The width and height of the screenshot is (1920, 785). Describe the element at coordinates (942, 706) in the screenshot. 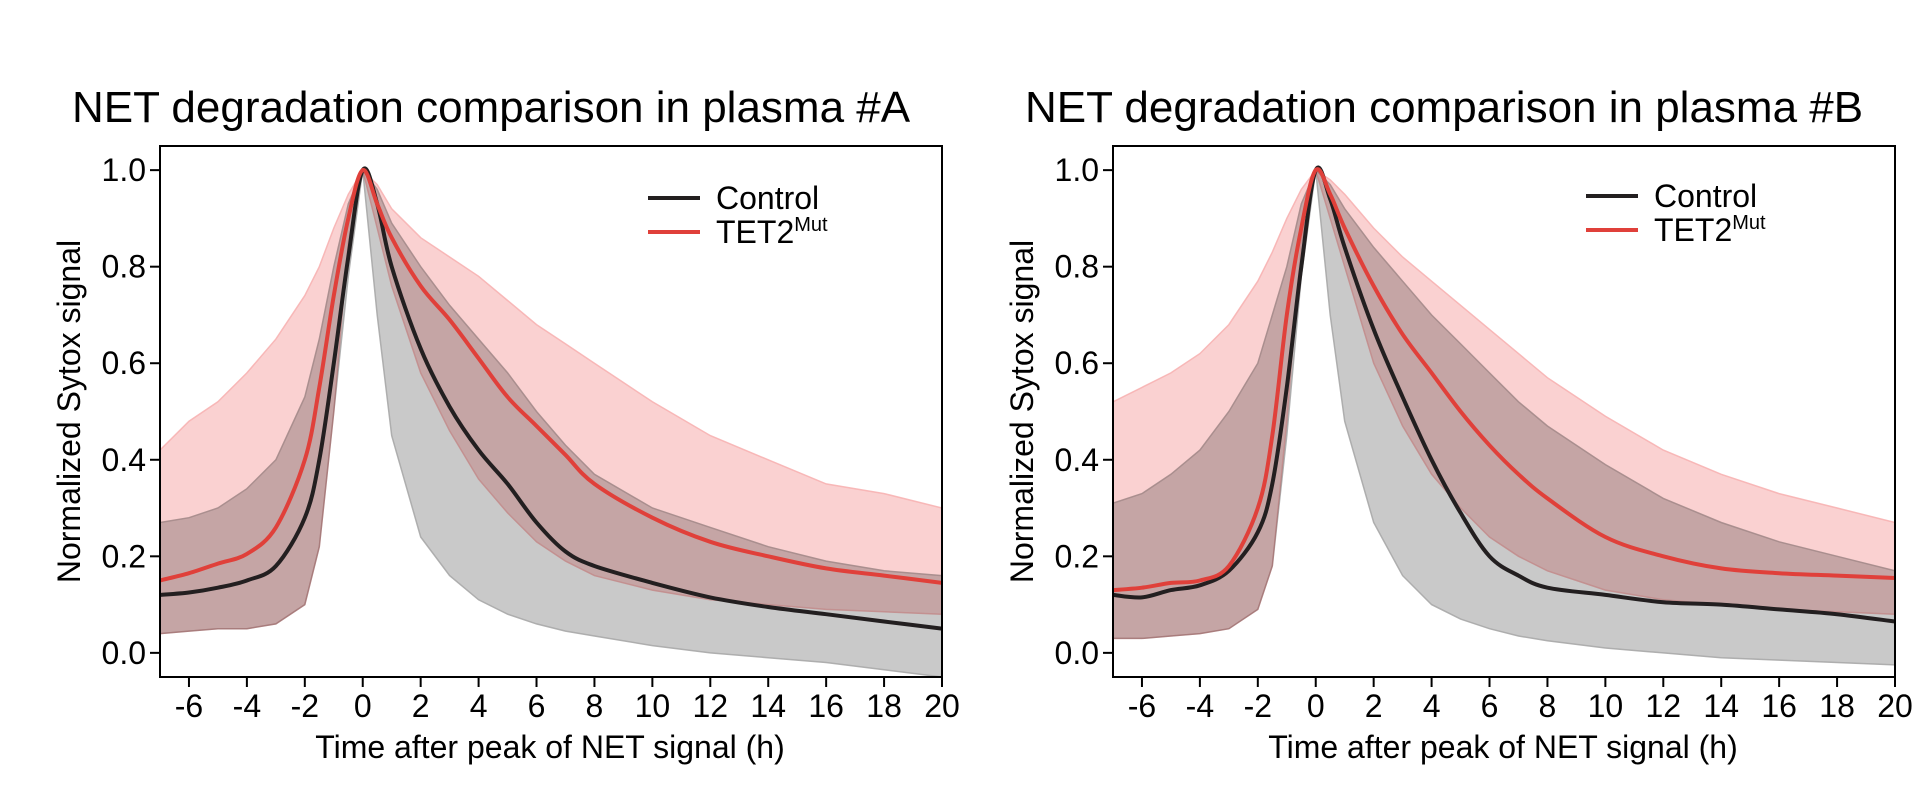

I see `chart-0-xtick-label: 20` at that location.